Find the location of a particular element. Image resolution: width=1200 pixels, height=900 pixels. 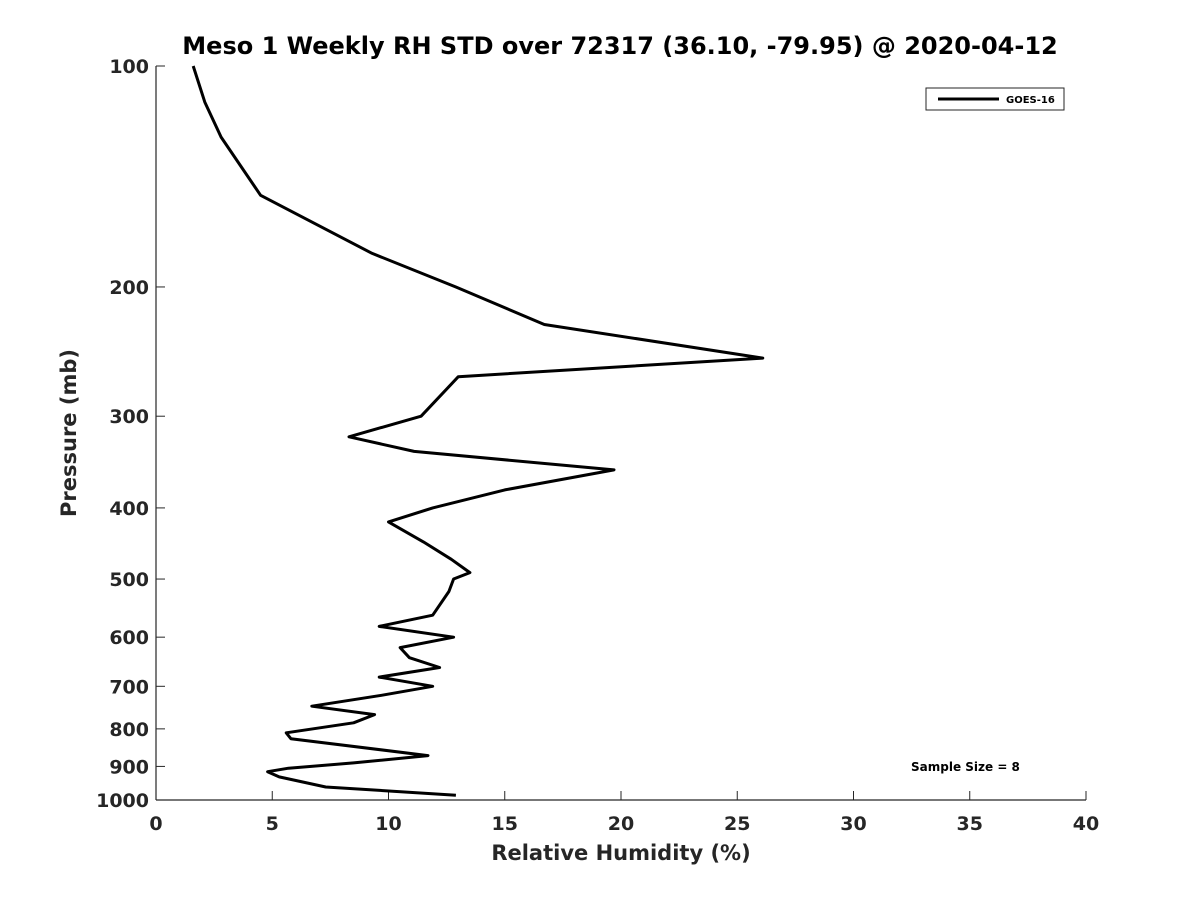

y-tick-label: 1000 is located at coordinates (122, 801).